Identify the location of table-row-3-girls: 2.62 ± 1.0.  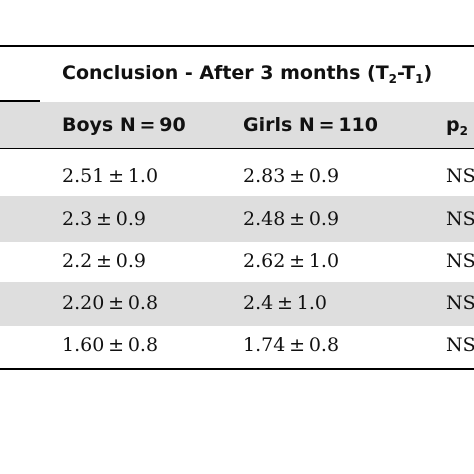
(291, 261).